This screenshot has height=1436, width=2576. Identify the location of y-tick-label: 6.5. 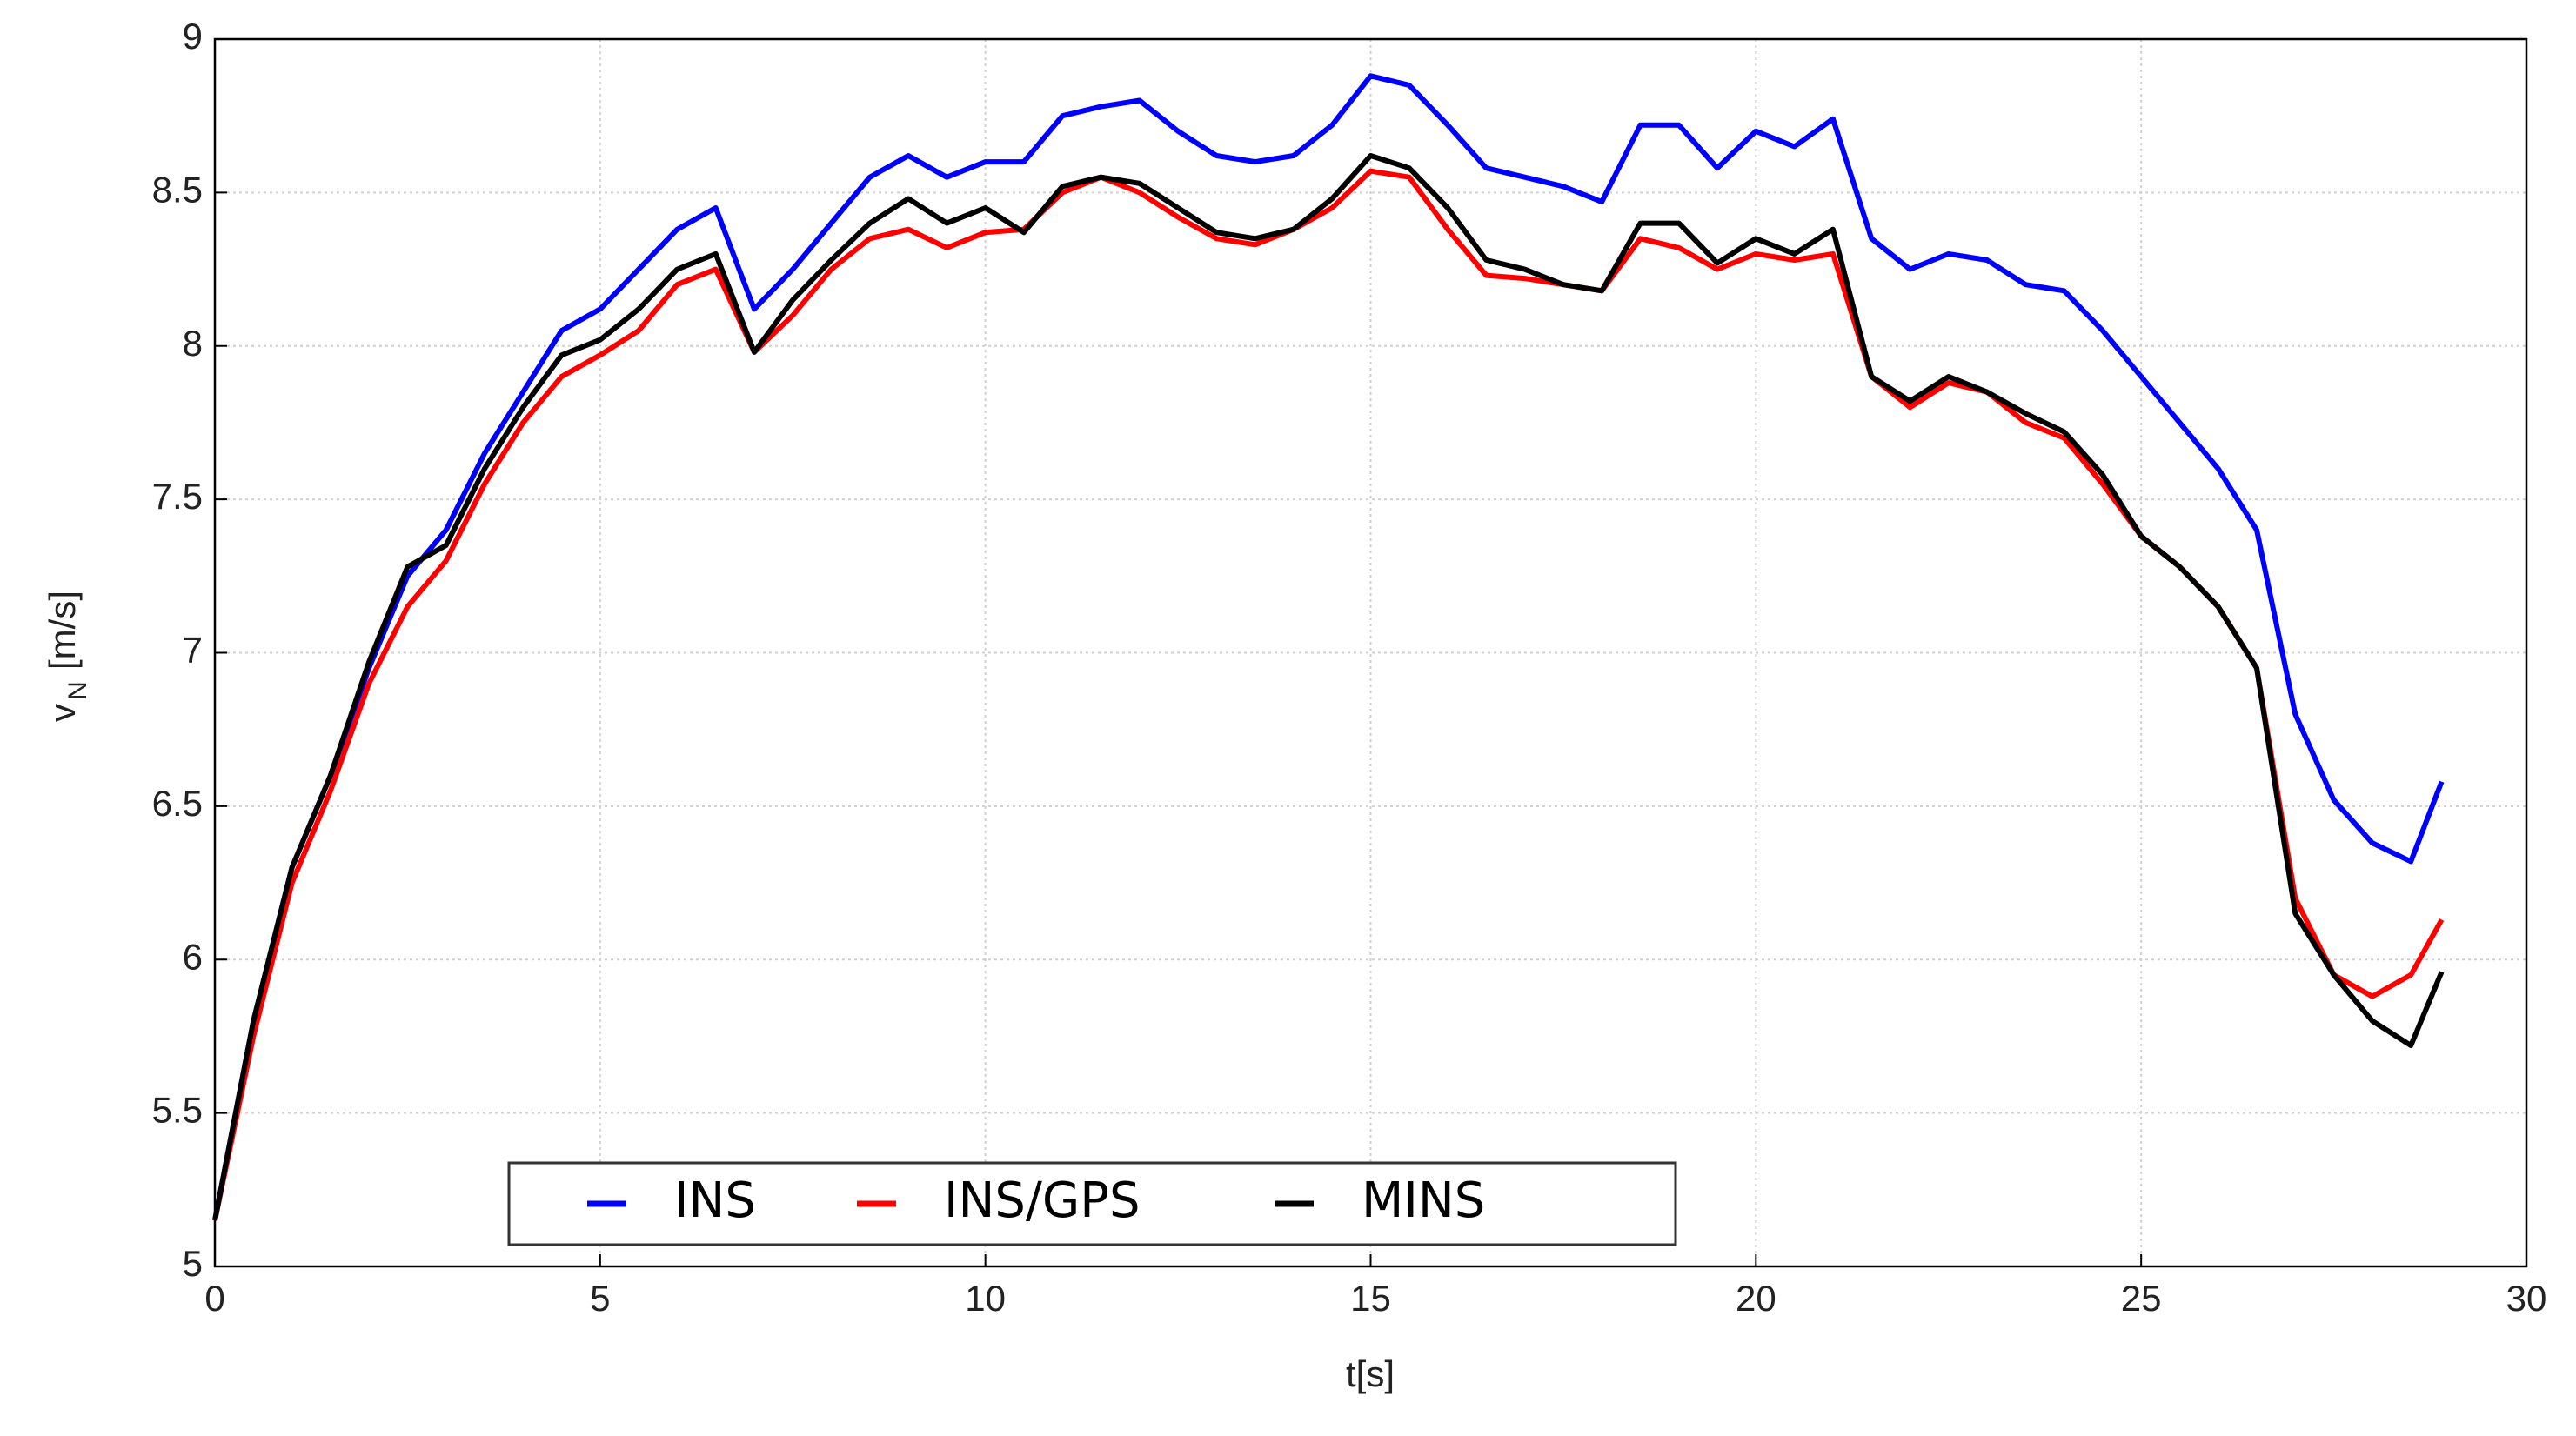
(177, 803).